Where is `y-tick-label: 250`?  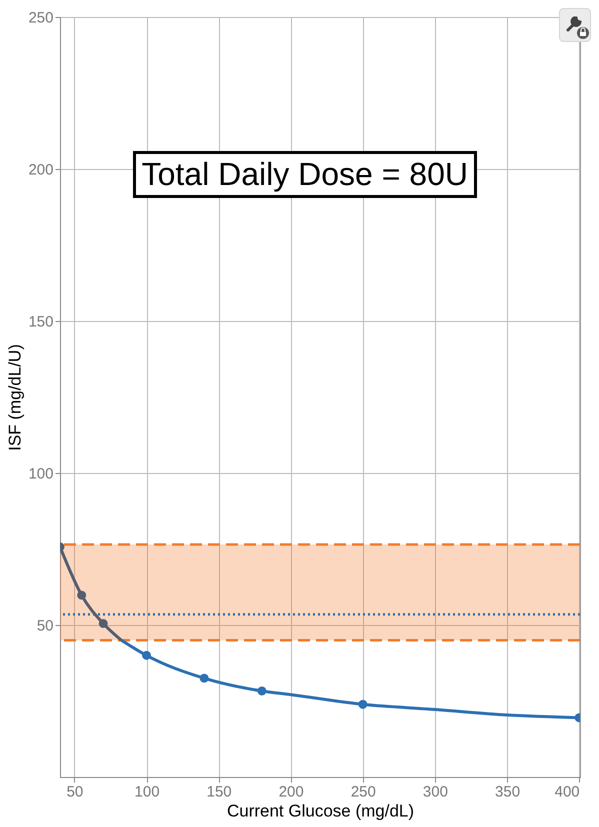 y-tick-label: 250 is located at coordinates (41, 18).